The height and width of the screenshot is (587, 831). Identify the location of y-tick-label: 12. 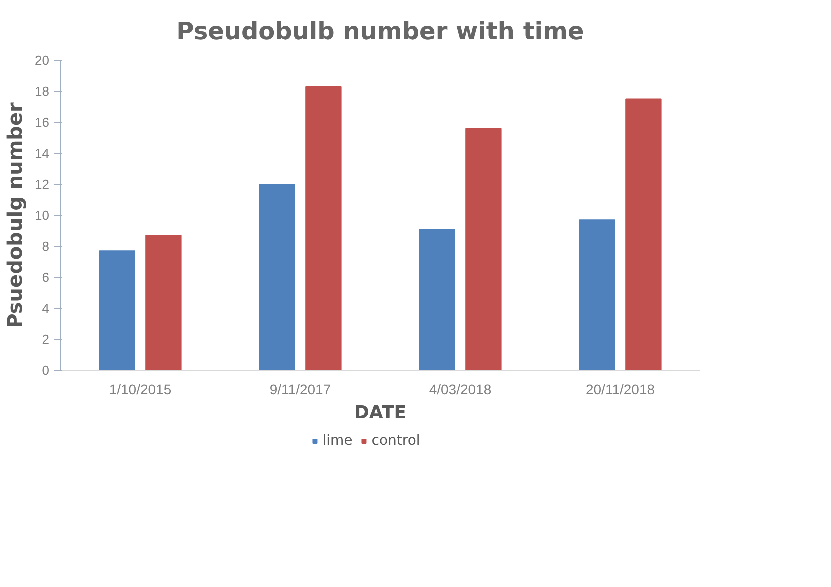
(42, 184).